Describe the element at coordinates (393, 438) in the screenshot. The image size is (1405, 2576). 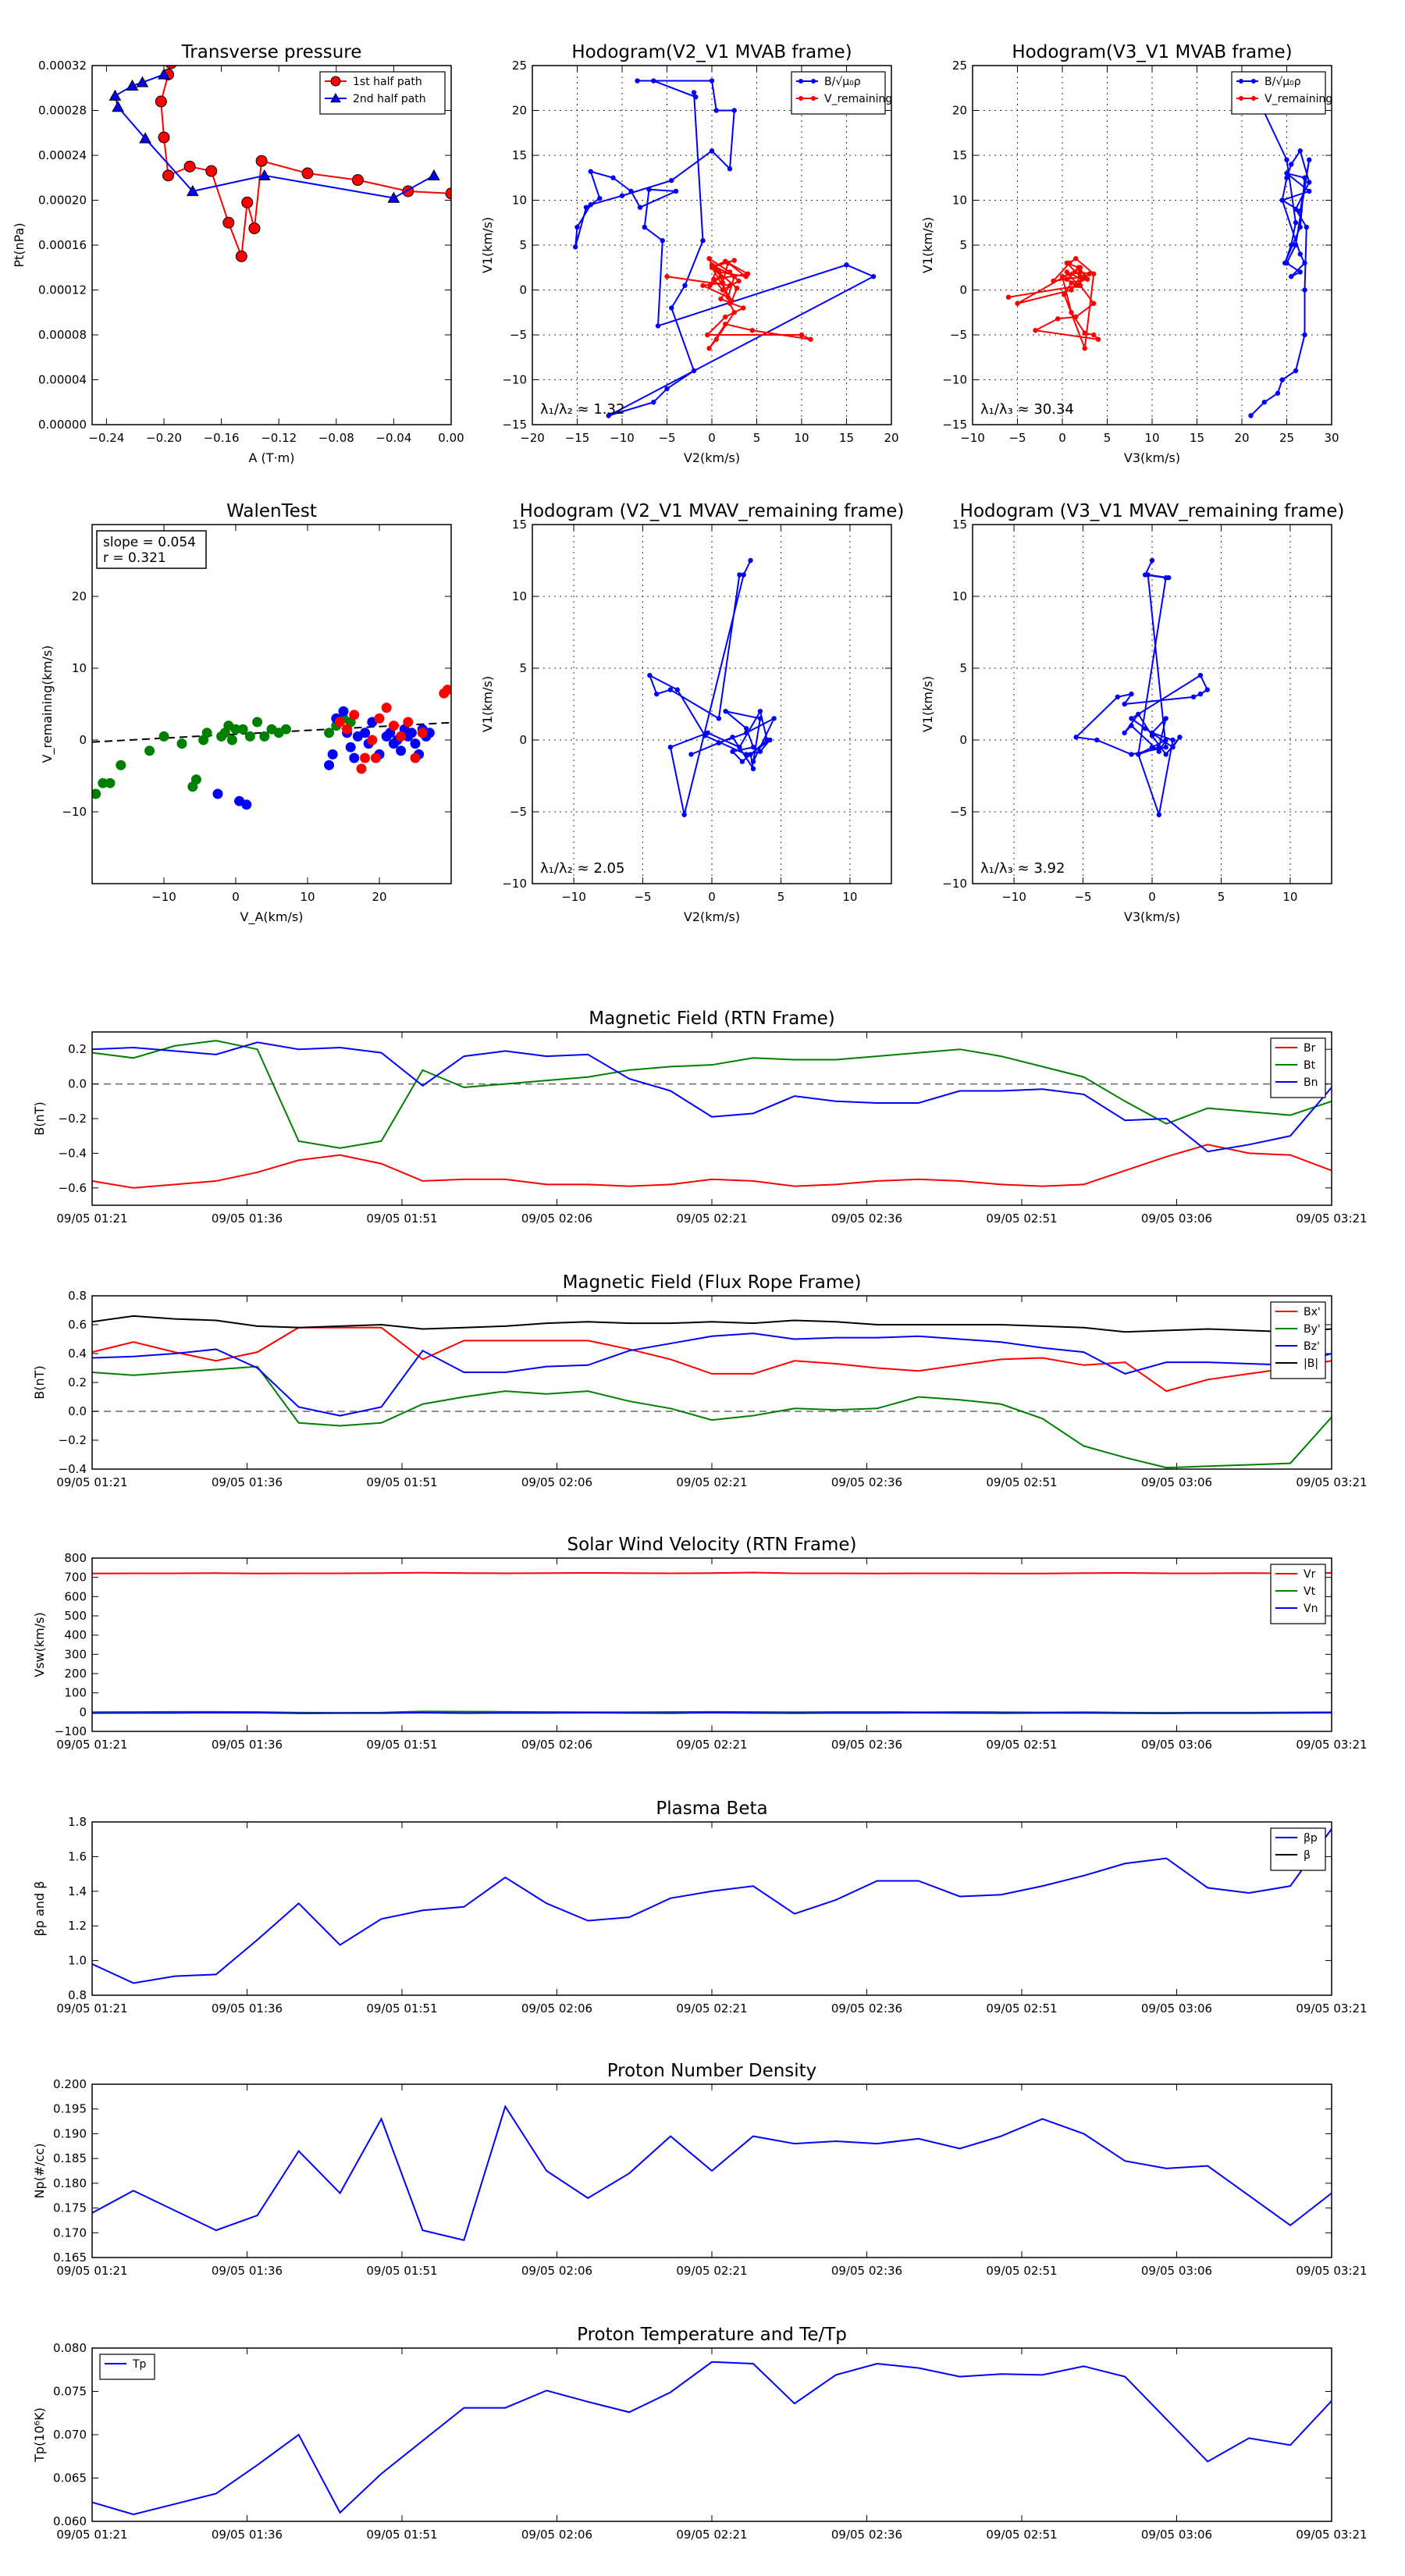
I see `x-tick-label: −0.04` at that location.